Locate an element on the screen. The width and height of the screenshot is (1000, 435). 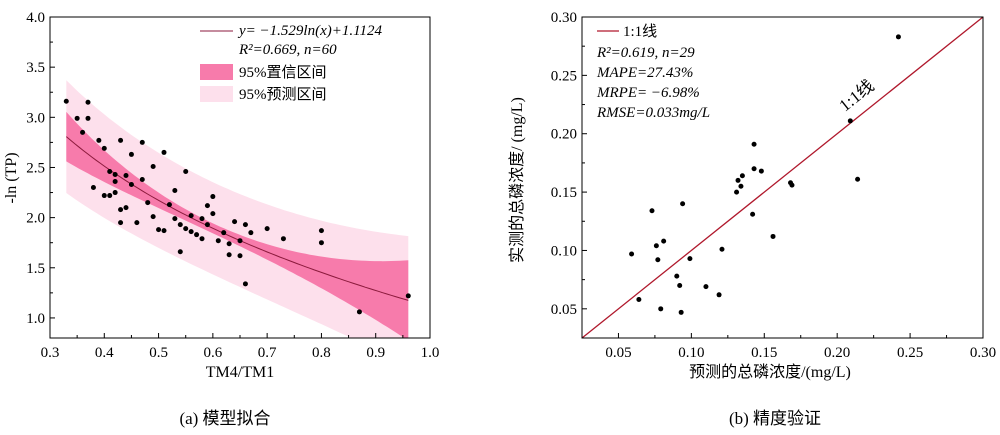
legend-line-label: 1:1线 is located at coordinates (640, 31).